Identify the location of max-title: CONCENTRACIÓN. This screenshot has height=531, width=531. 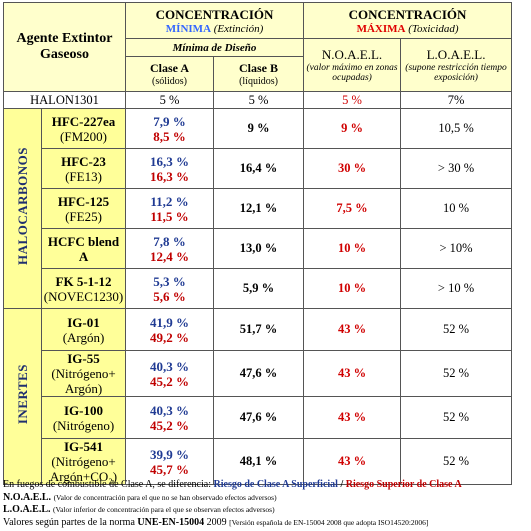
(407, 14).